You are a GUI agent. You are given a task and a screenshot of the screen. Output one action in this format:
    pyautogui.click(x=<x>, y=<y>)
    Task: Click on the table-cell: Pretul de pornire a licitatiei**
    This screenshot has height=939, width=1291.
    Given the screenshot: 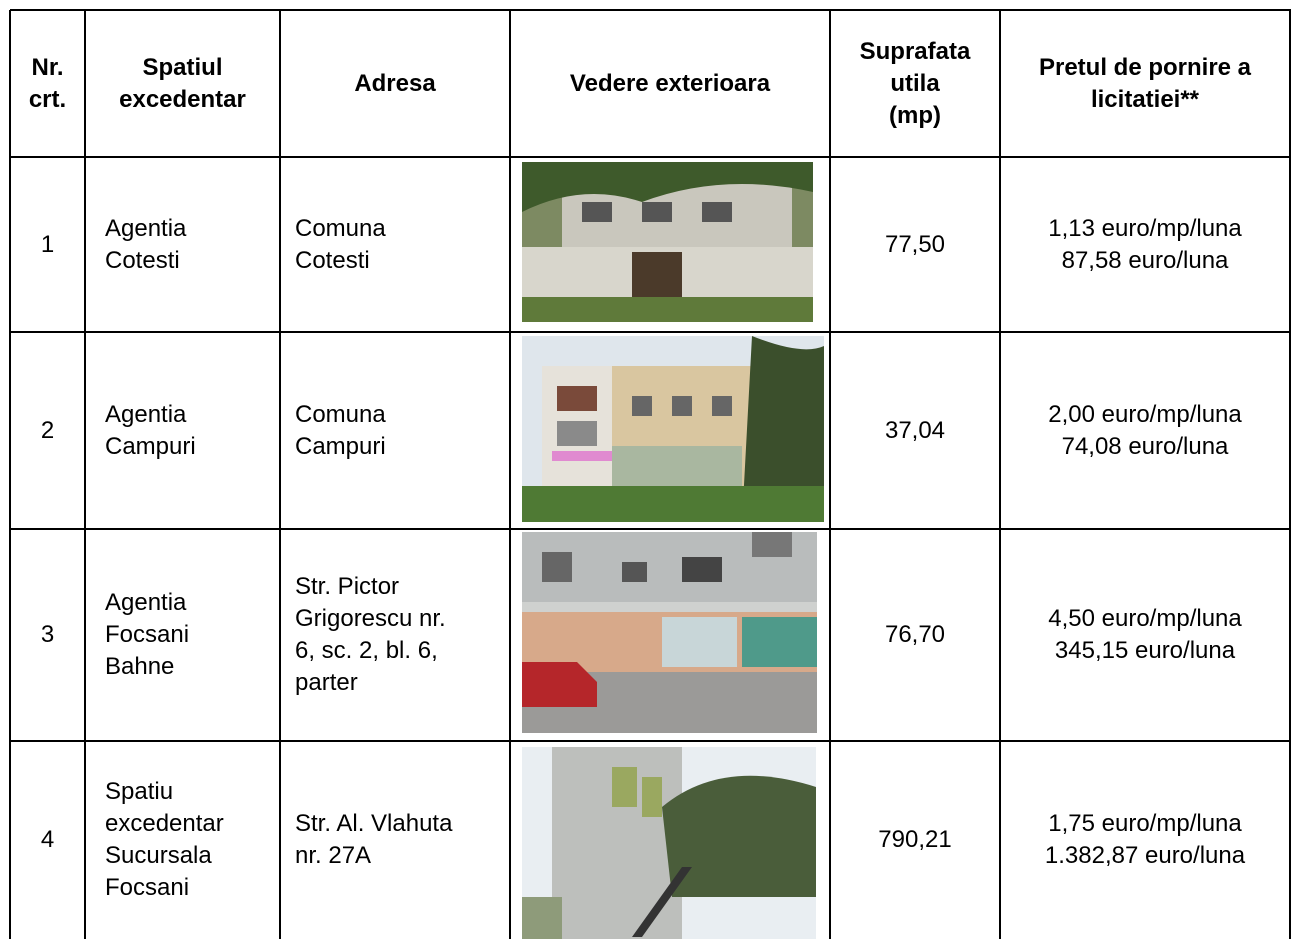 What is the action you would take?
    pyautogui.click(x=1145, y=83)
    